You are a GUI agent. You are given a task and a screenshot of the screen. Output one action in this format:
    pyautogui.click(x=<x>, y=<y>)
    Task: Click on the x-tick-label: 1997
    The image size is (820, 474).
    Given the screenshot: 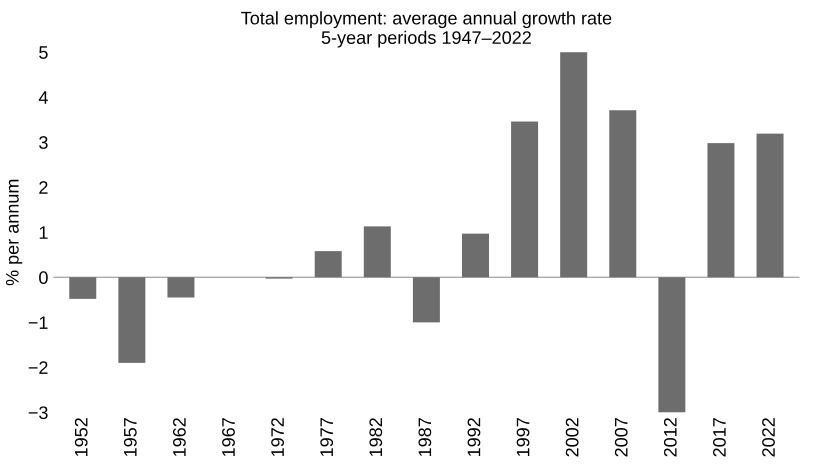 What is the action you would take?
    pyautogui.click(x=523, y=437)
    